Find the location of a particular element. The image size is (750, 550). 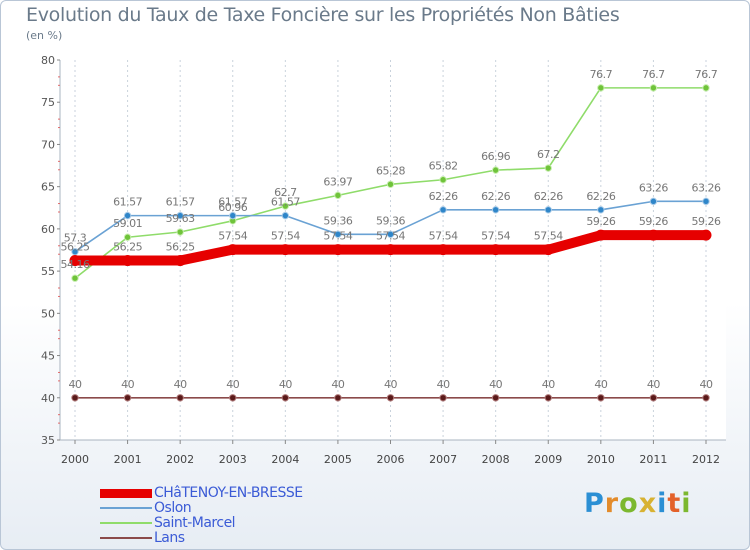

y-tick-label: 40 is located at coordinates (48, 398).